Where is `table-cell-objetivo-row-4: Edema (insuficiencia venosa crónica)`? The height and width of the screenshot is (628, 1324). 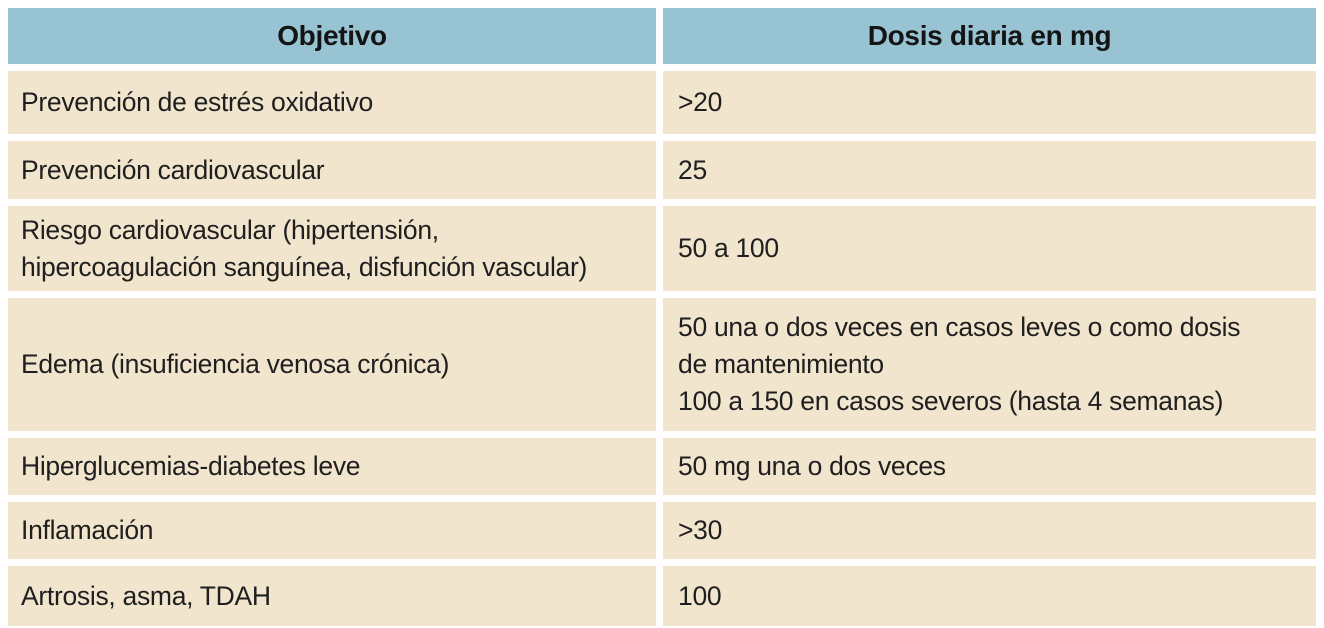
table-cell-objetivo-row-4: Edema (insuficiencia venosa crónica) is located at coordinates (332, 364).